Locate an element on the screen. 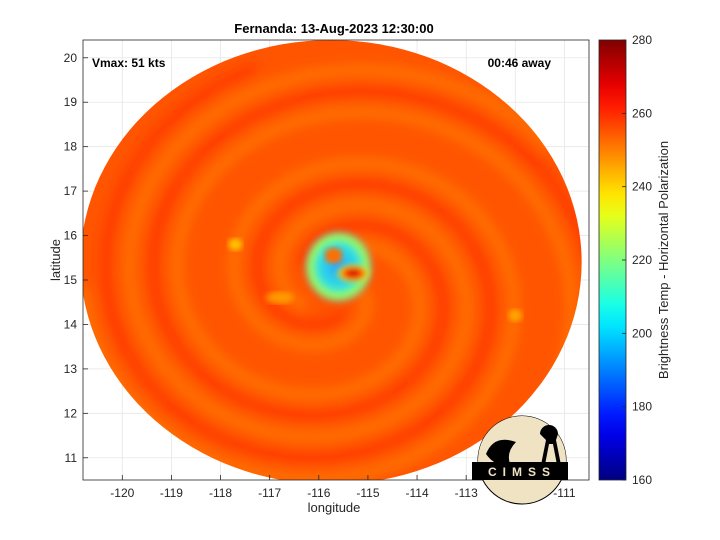 This screenshot has width=720, height=540. colorbar-tick-label: 240 is located at coordinates (642, 187).